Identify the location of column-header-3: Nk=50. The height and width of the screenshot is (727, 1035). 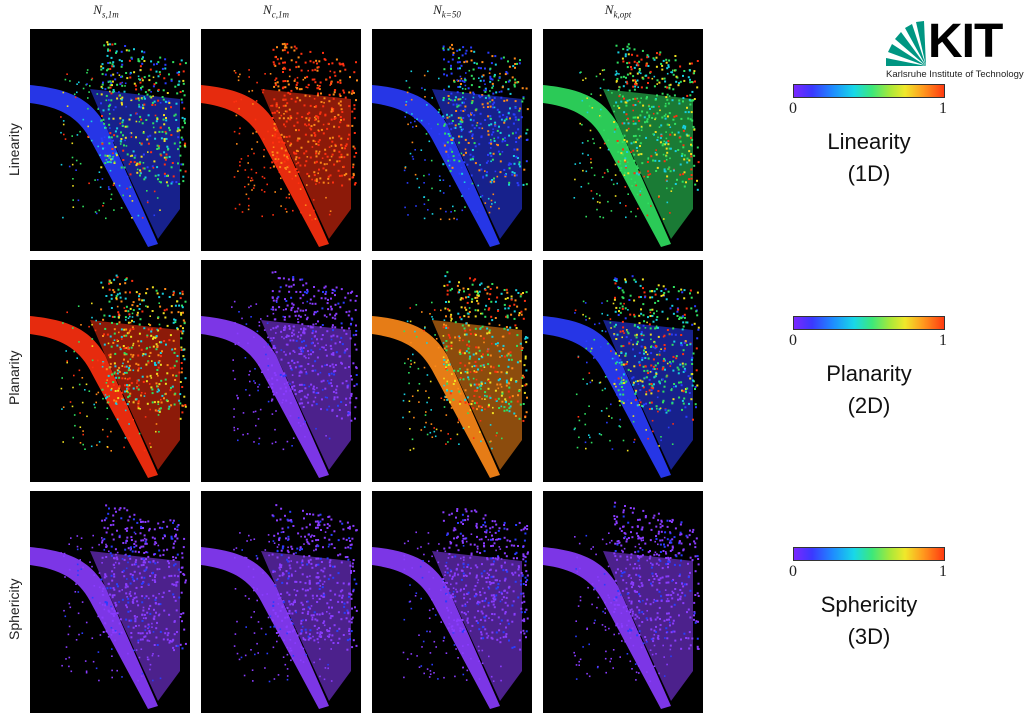
(447, 11).